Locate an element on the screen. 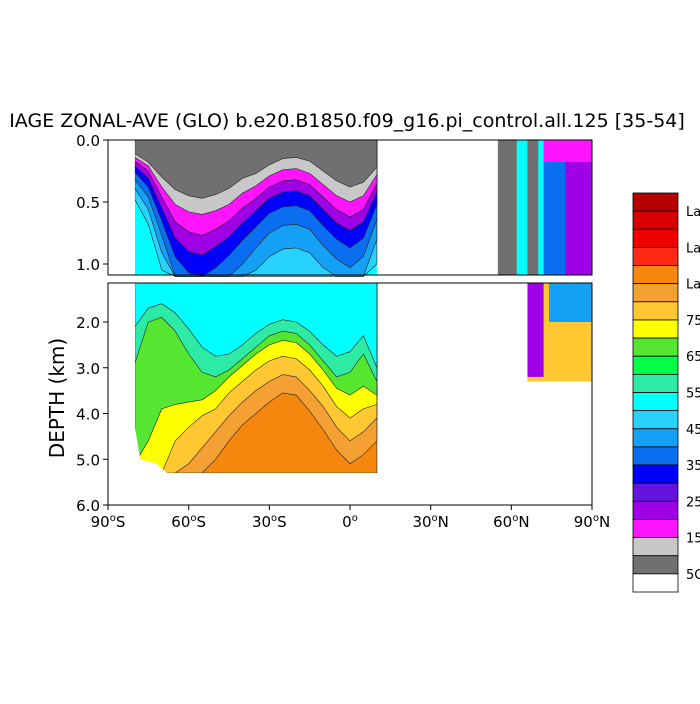 Image resolution: width=700 pixels, height=704 pixels. arctic-surface-magenta is located at coordinates (567, 151).